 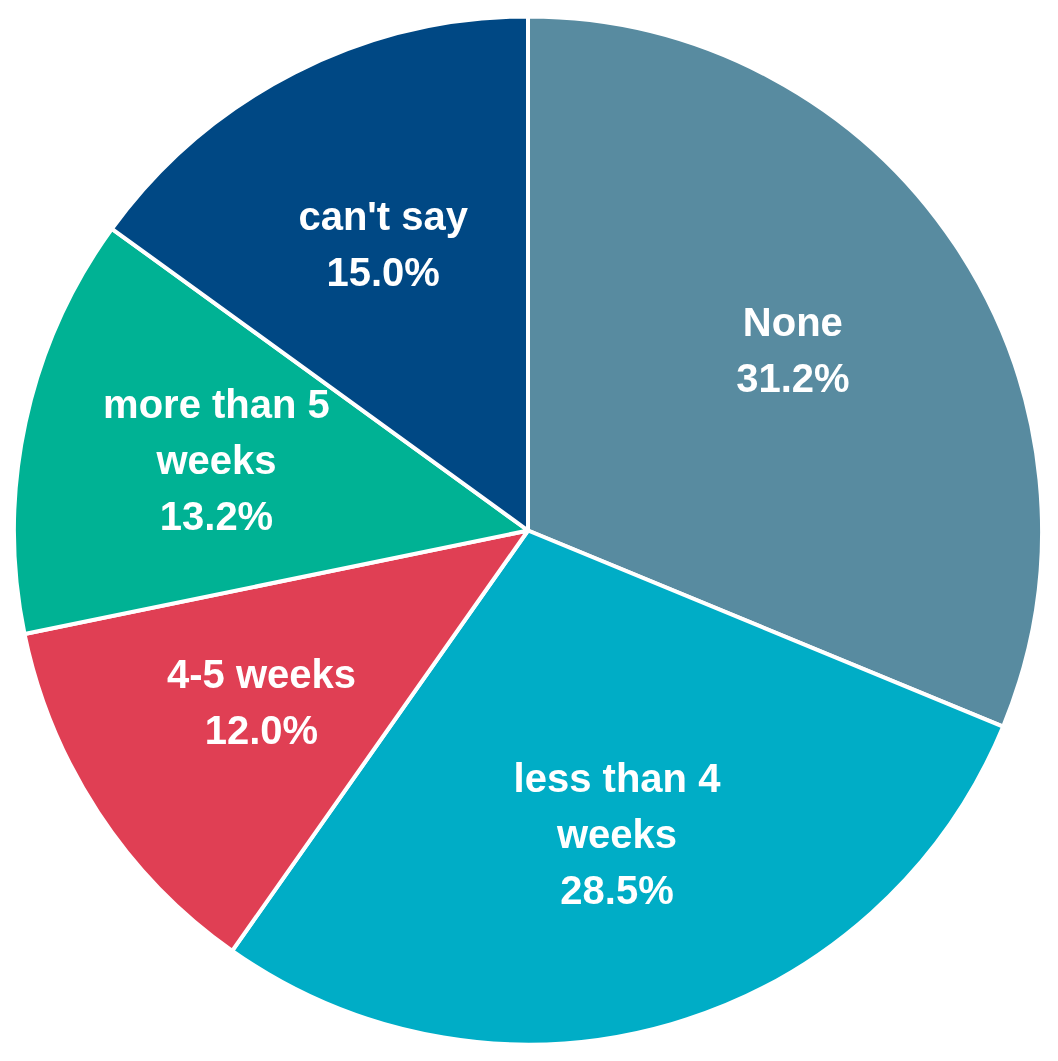 I want to click on slice-label: less than 4 weeks, so click(x=617, y=805).